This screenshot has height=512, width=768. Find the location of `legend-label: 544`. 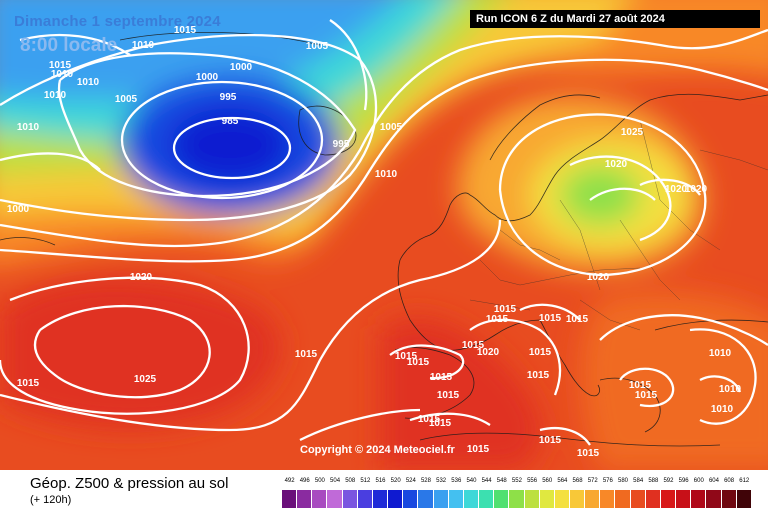

legend-label: 544 is located at coordinates (486, 481).